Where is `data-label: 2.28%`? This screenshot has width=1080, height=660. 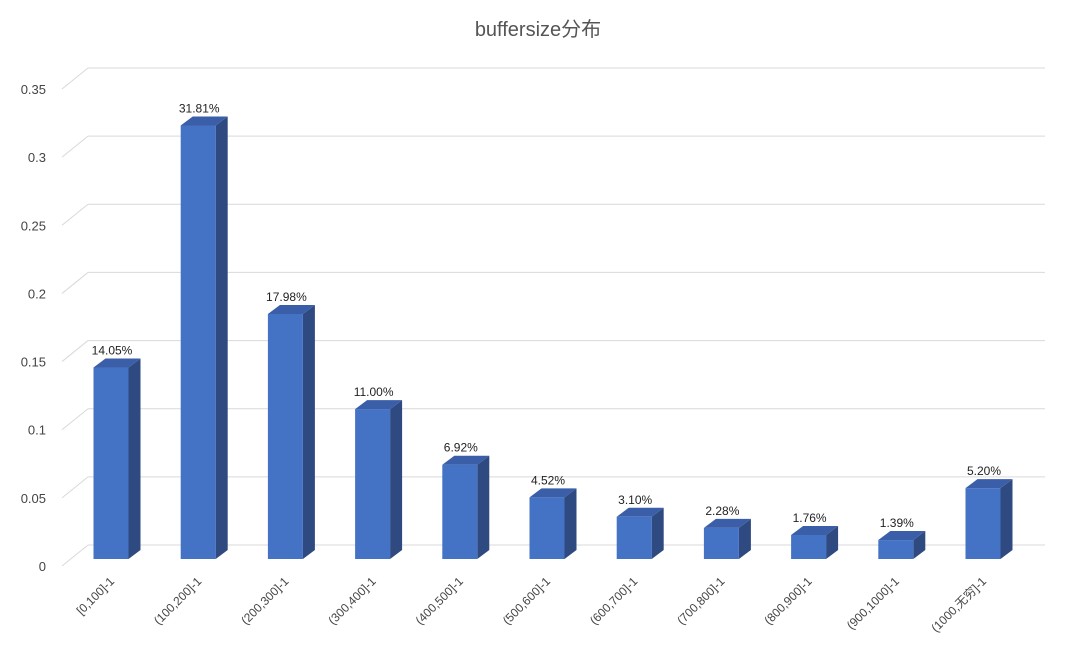
data-label: 2.28% is located at coordinates (722, 511).